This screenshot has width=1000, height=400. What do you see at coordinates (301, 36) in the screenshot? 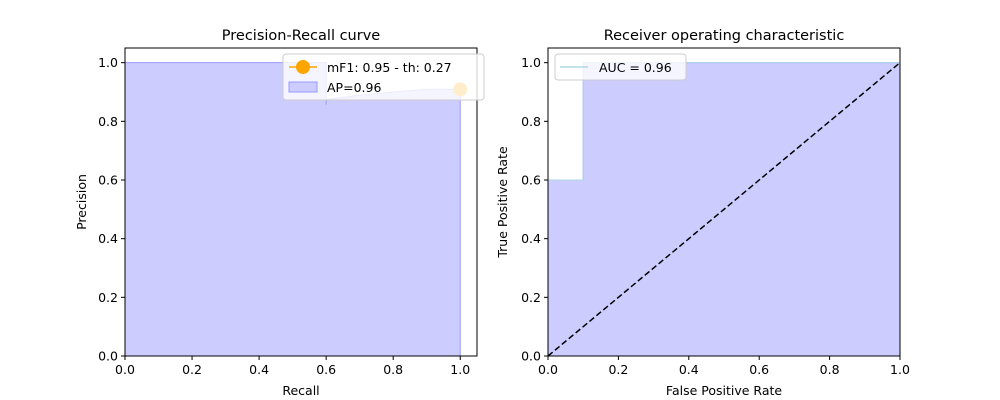
I see `pr-title: Precision-Recall curve` at bounding box center [301, 36].